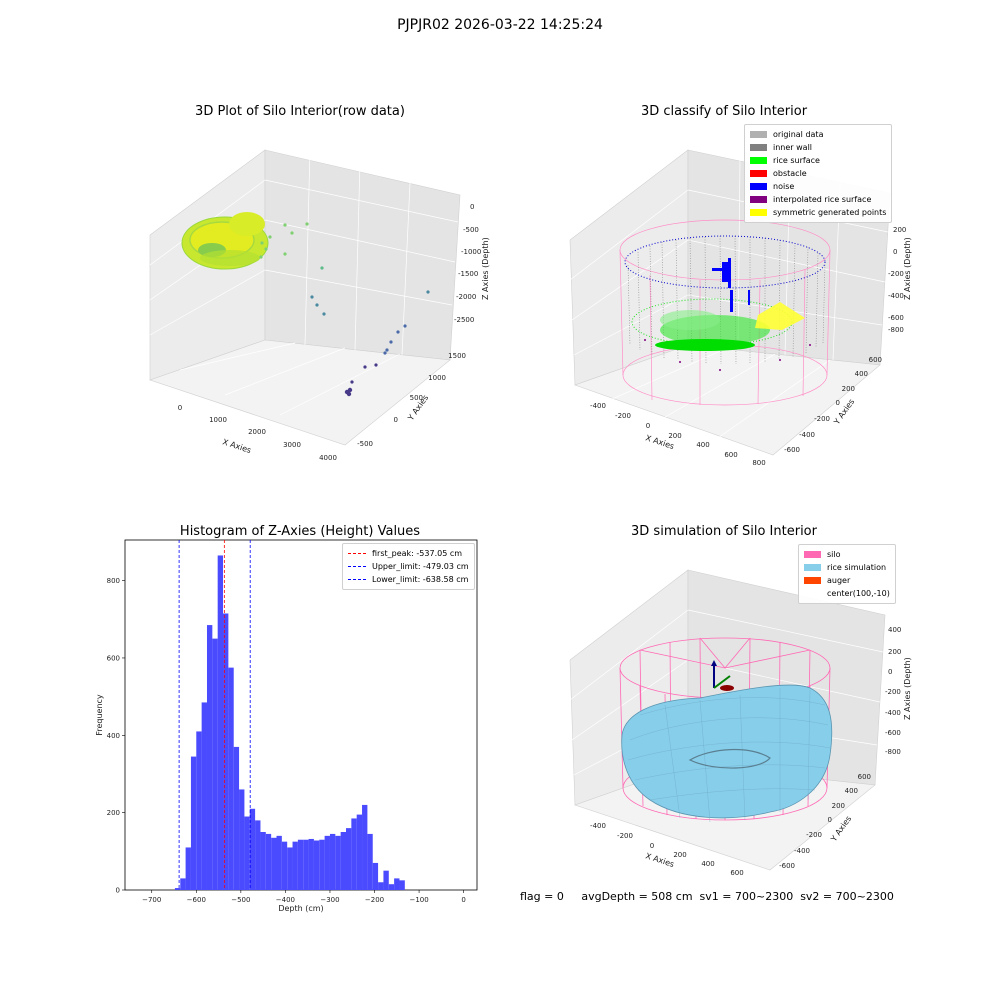  I want to click on legend-item-noise: noise, so click(818, 186).